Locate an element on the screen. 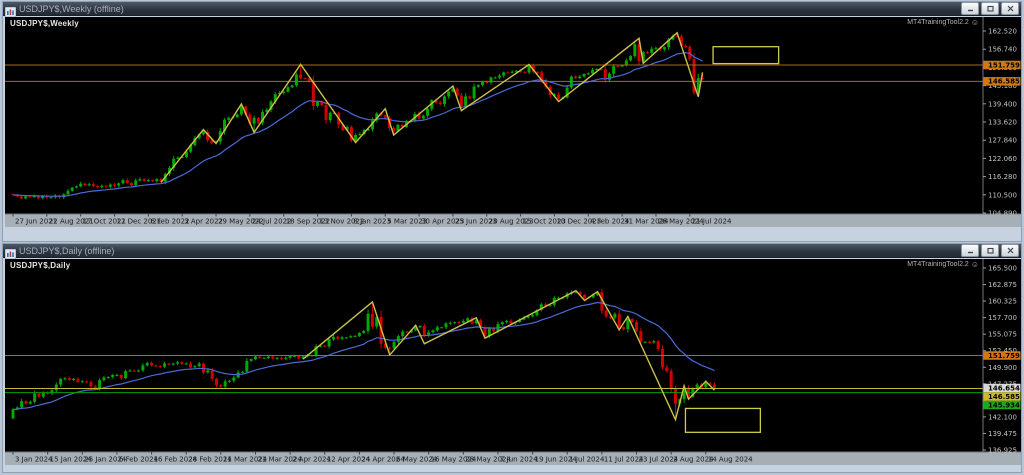 The width and height of the screenshot is (1024, 475). svg-text: 116.280 is located at coordinates (1002, 177).